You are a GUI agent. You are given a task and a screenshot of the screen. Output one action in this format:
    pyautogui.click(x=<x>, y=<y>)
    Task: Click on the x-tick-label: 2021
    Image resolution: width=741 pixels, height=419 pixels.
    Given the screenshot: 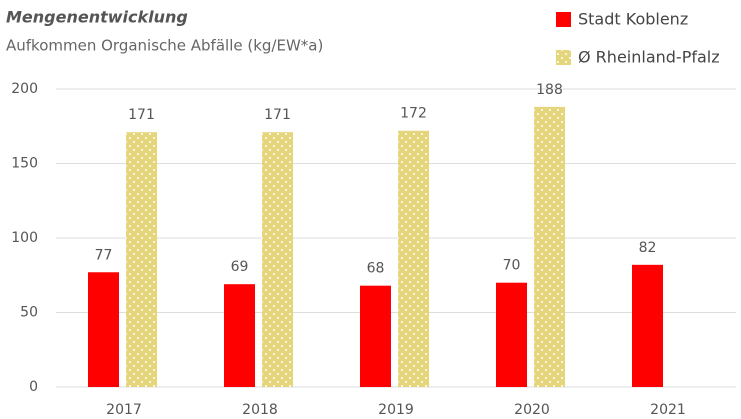 What is the action you would take?
    pyautogui.click(x=668, y=410)
    